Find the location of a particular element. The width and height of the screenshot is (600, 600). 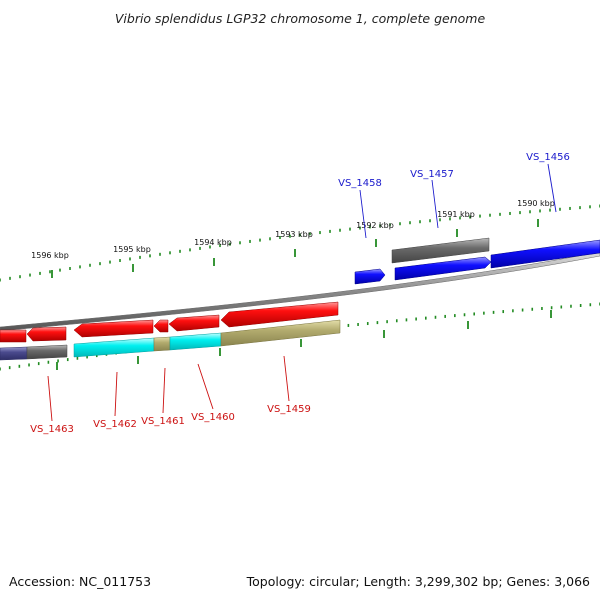

gene-label-reverse: VS_1461 is located at coordinates (163, 421).